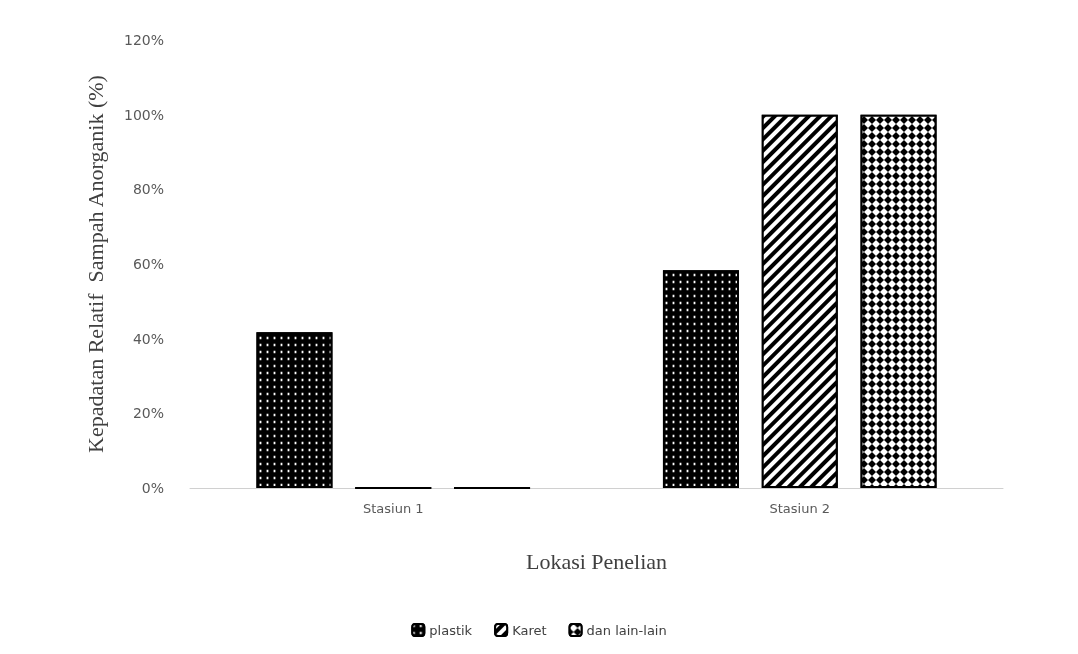 The height and width of the screenshot is (654, 1078). I want to click on y-tick-label: 100%, so click(143, 114).